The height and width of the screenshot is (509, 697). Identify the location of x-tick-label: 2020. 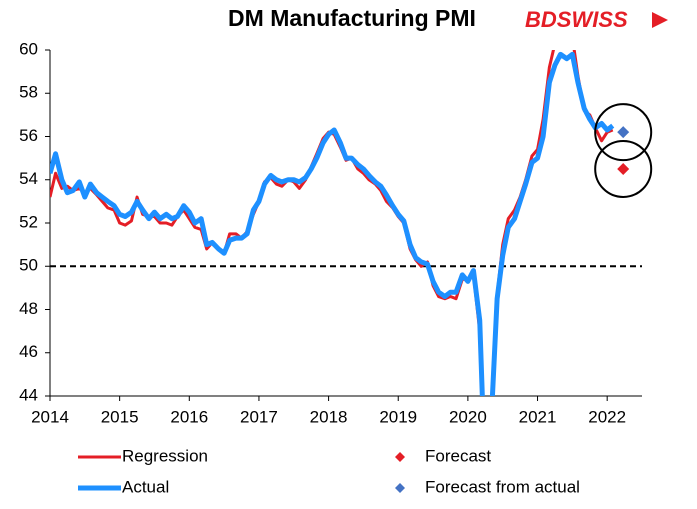
(468, 416).